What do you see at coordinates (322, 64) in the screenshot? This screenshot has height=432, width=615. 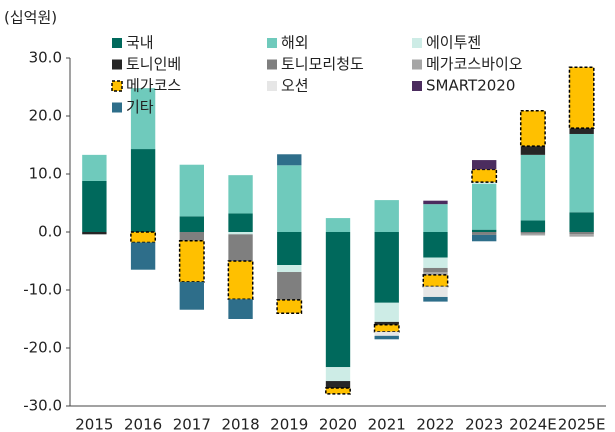 I see `legend-label: 토니모리청도` at bounding box center [322, 64].